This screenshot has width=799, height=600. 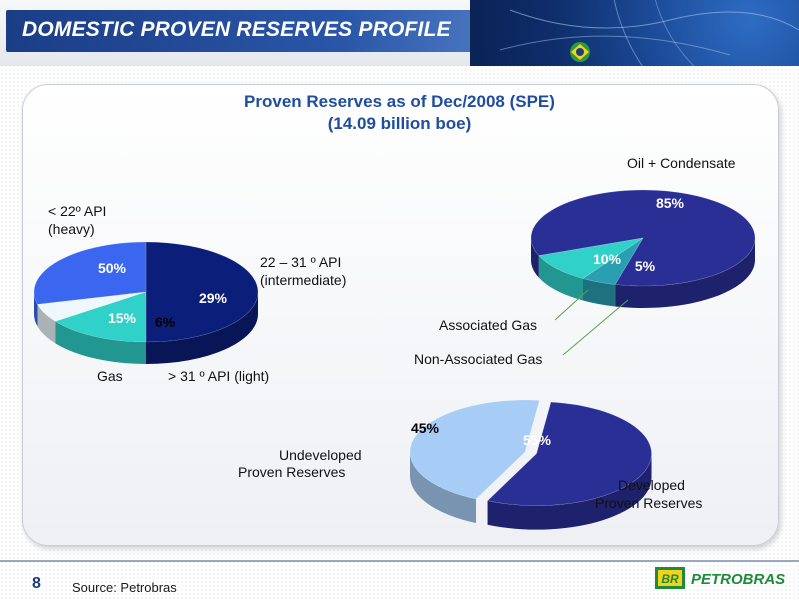 I want to click on value-label-api-0: 50%, so click(x=112, y=268).